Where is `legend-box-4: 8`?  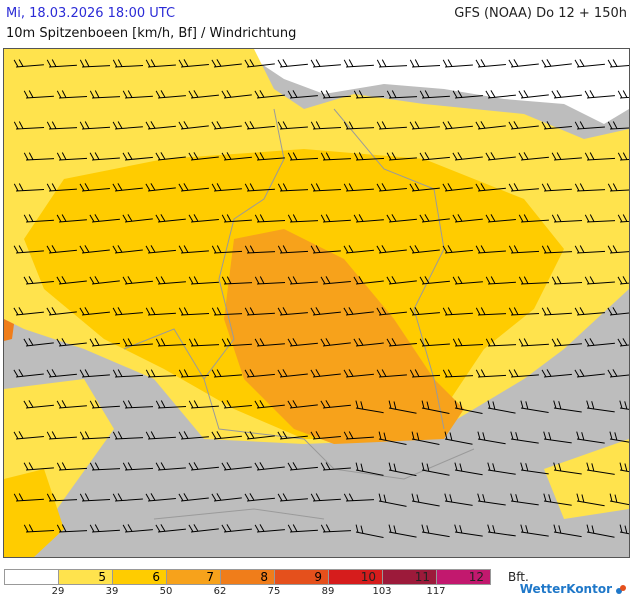 legend-box-4: 8 is located at coordinates (247, 577).